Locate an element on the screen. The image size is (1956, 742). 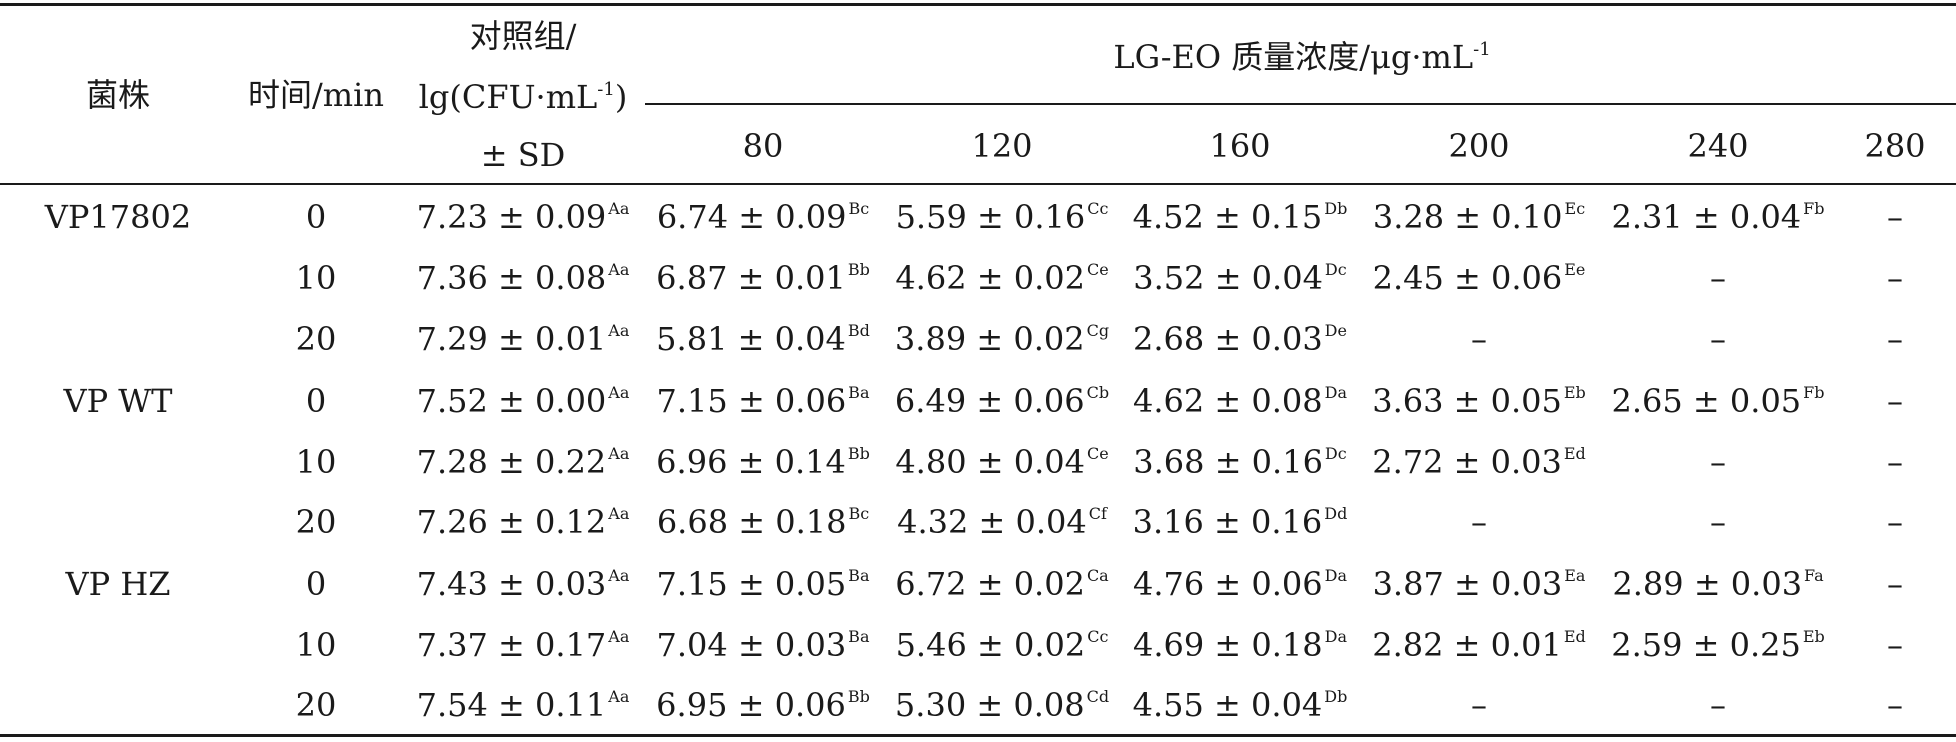
concentration-value: 6.96 ± 0.14 Bb is located at coordinates (763, 462).